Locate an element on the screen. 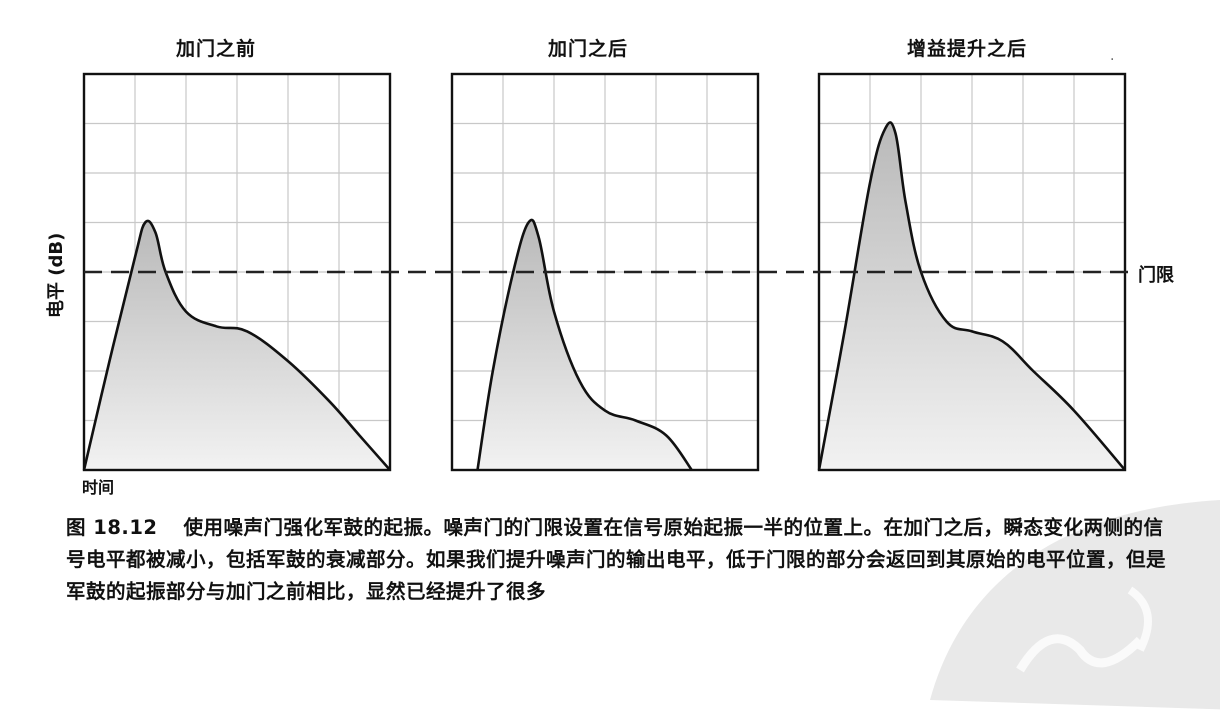 The height and width of the screenshot is (710, 1220). speck-mark: · is located at coordinates (1112, 60).